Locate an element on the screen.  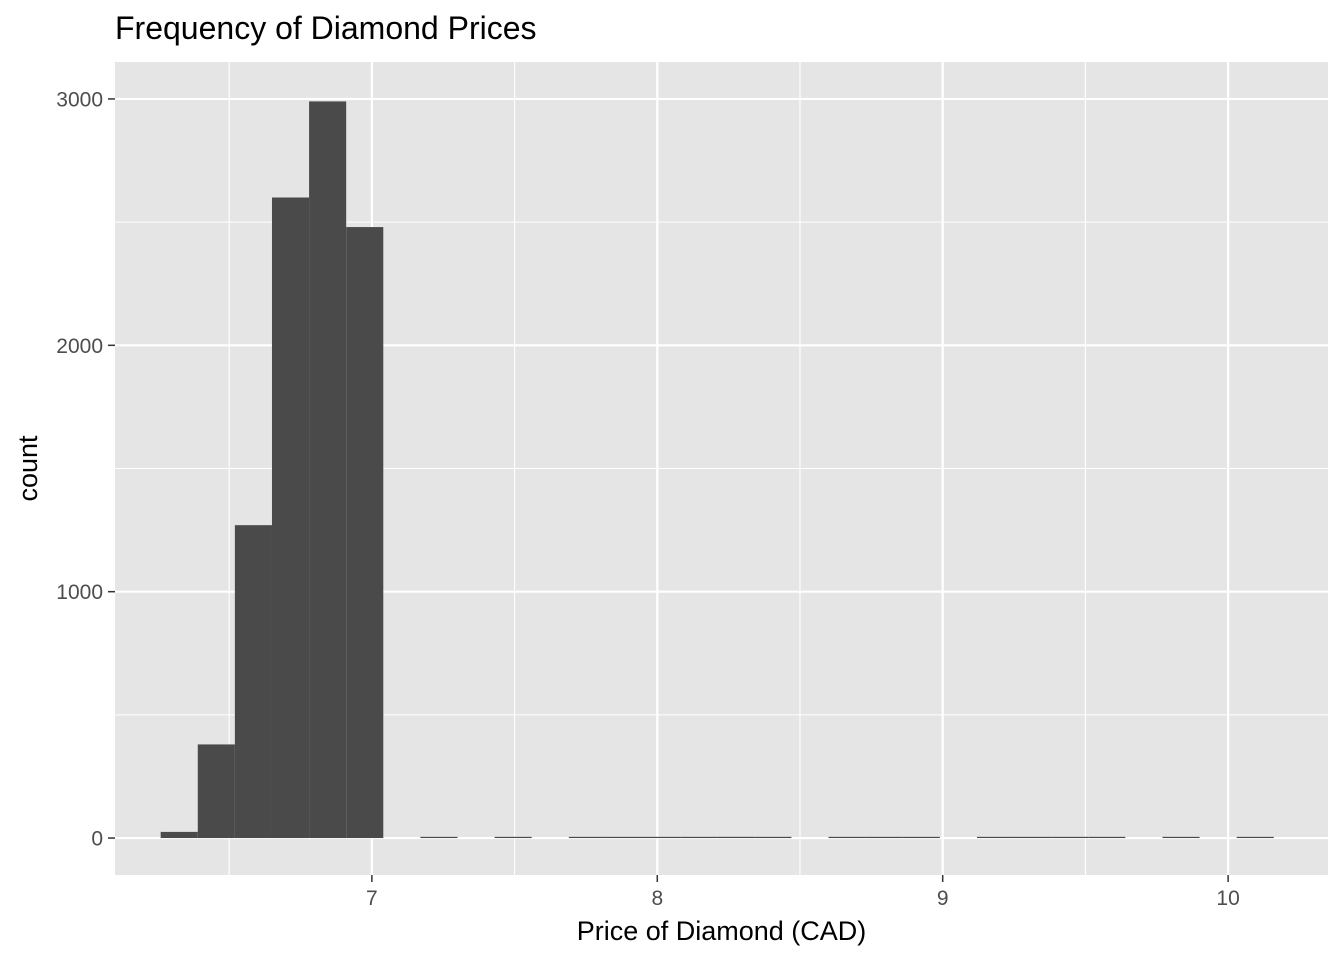
x-tick-label: 8 is located at coordinates (657, 898).